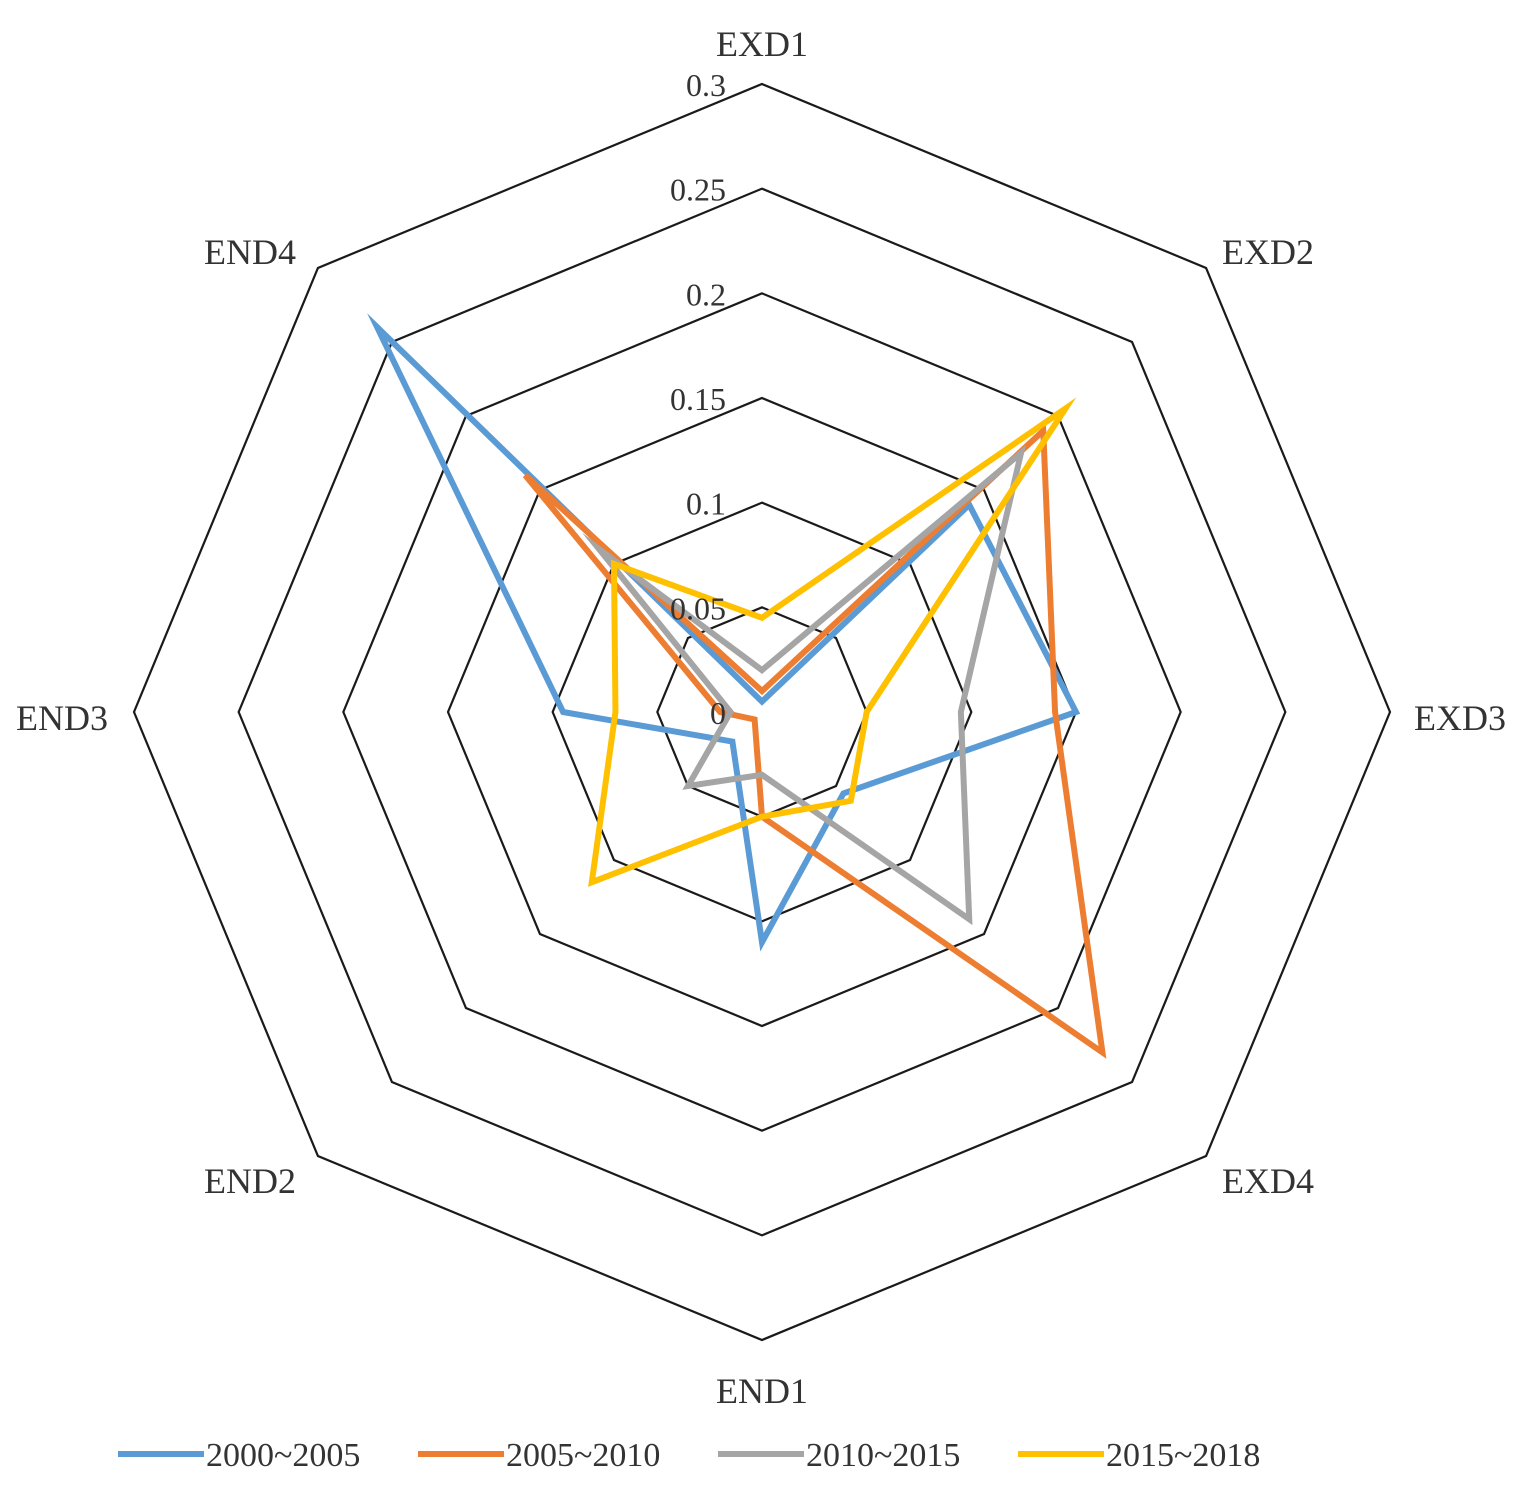  I want to click on axis-label-exd2: EXD2, so click(1268, 252).